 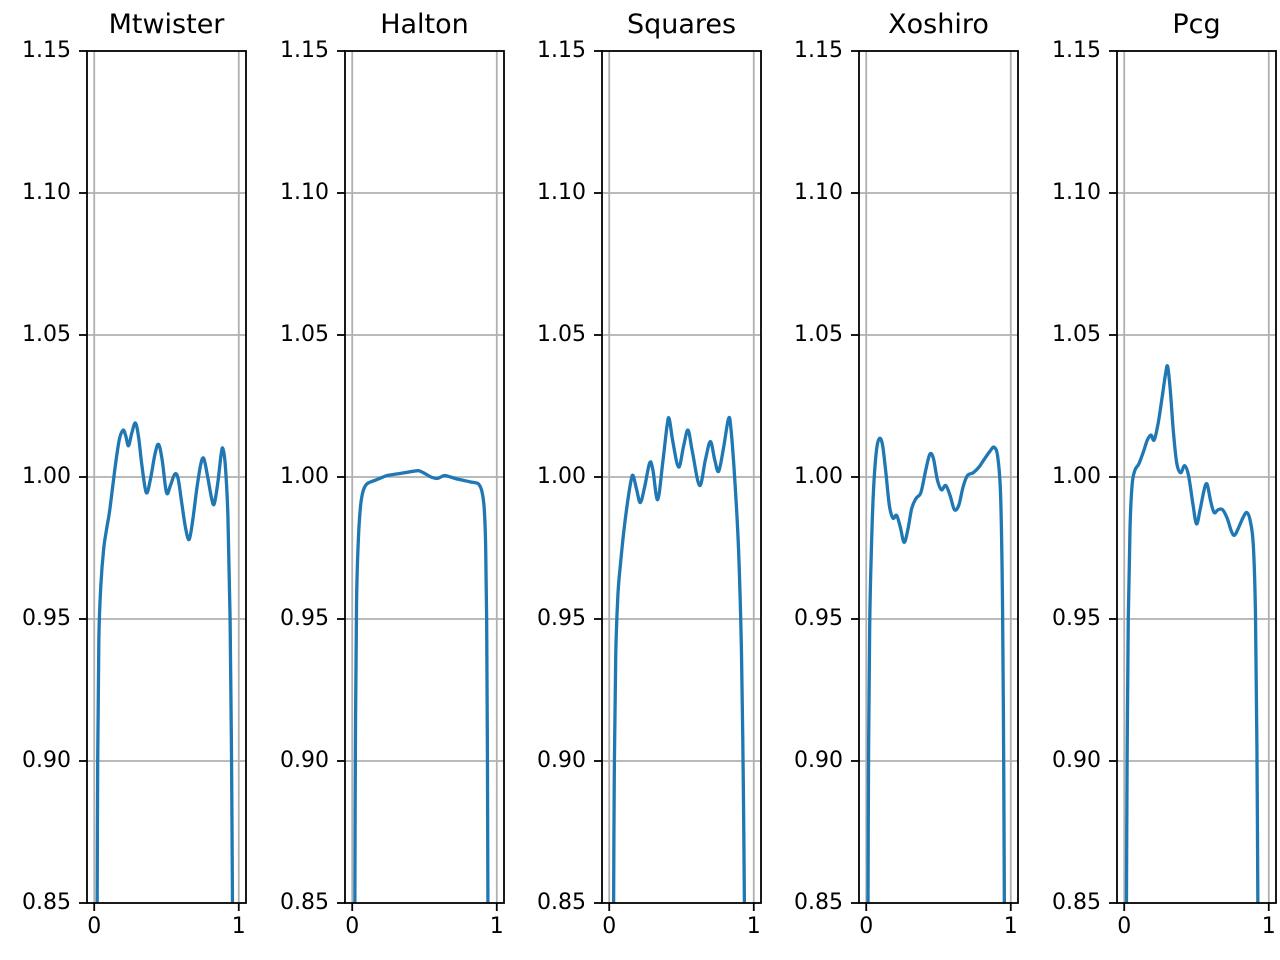 I want to click on subplot-title-squares: Squares, so click(x=681, y=24).